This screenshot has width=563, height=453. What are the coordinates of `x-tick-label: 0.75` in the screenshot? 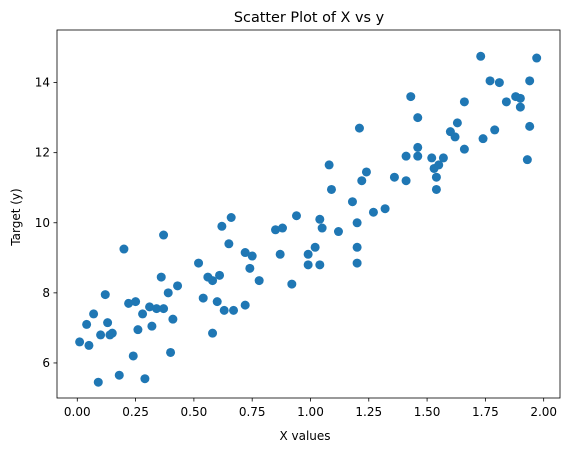 It's located at (252, 412).